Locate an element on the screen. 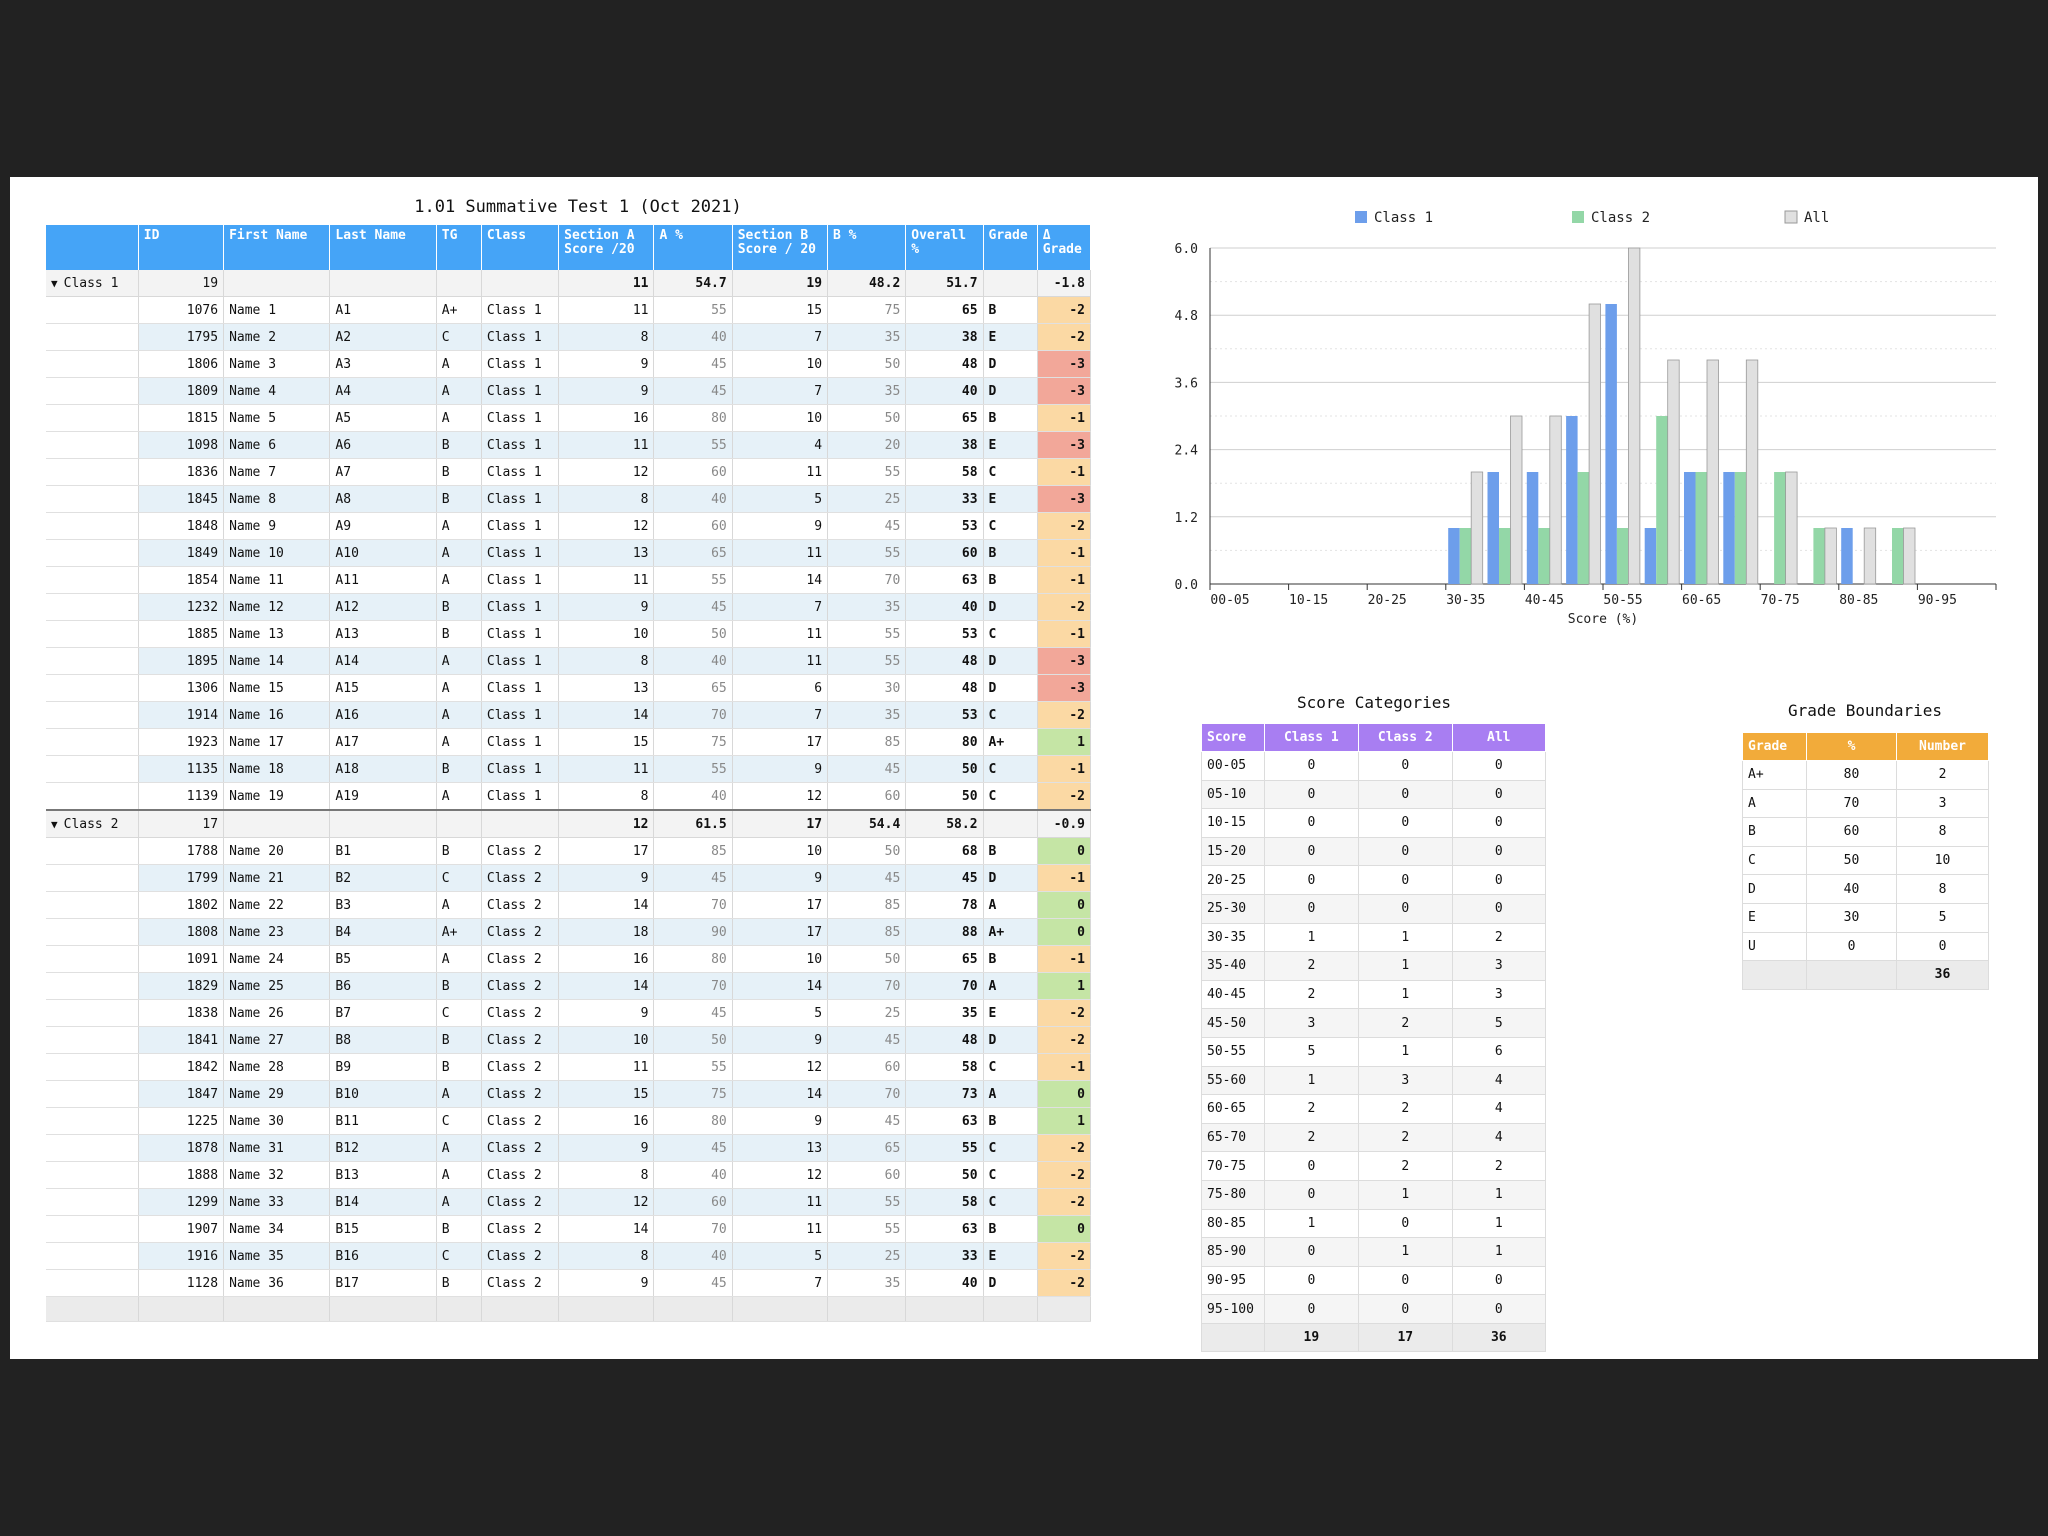  score-range: 05-10 is located at coordinates (1233, 794).